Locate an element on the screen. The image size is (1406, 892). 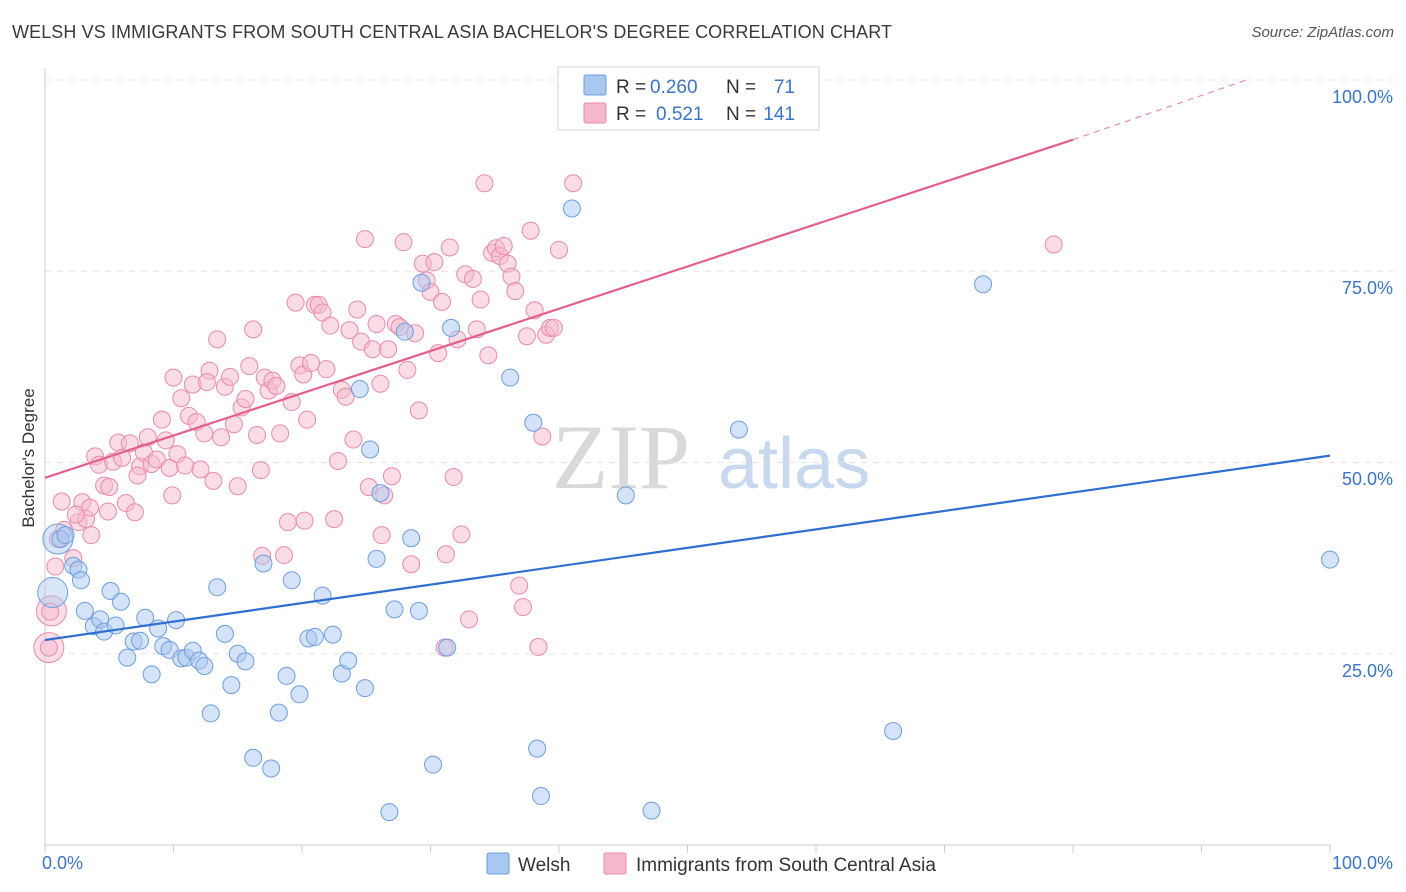
y-tick-label-25: 25.0% is located at coordinates (1367, 671).